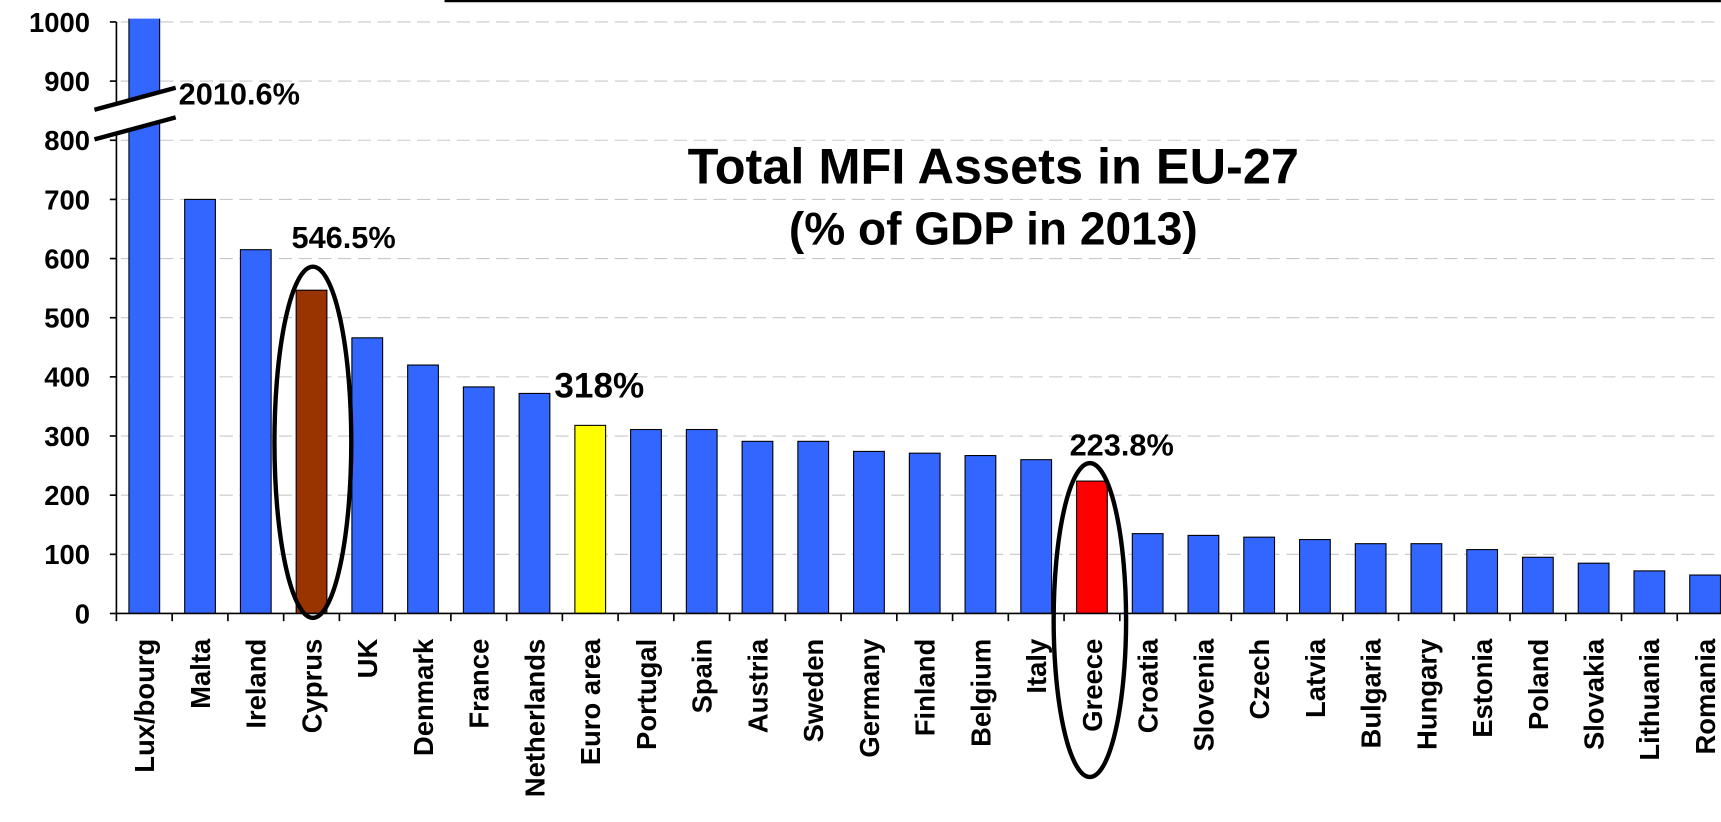  What do you see at coordinates (67, 436) in the screenshot?
I see `y-tick-label: 300` at bounding box center [67, 436].